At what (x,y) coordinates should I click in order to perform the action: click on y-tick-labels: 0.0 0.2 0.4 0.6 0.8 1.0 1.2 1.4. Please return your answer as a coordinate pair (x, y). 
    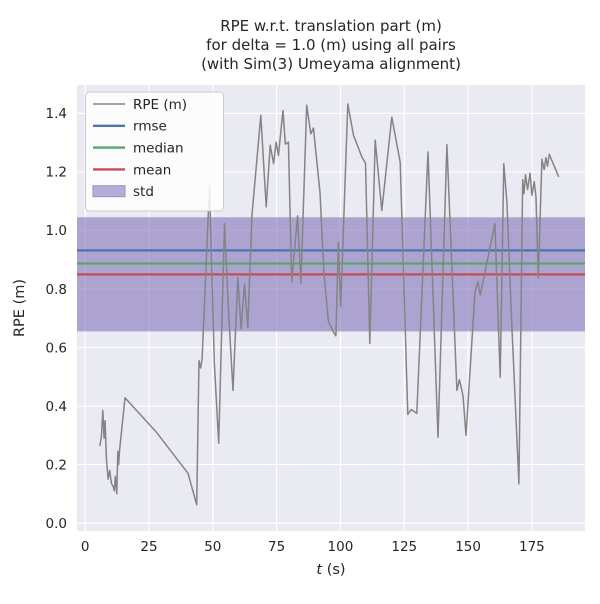
    Looking at the image, I should click on (56, 319).